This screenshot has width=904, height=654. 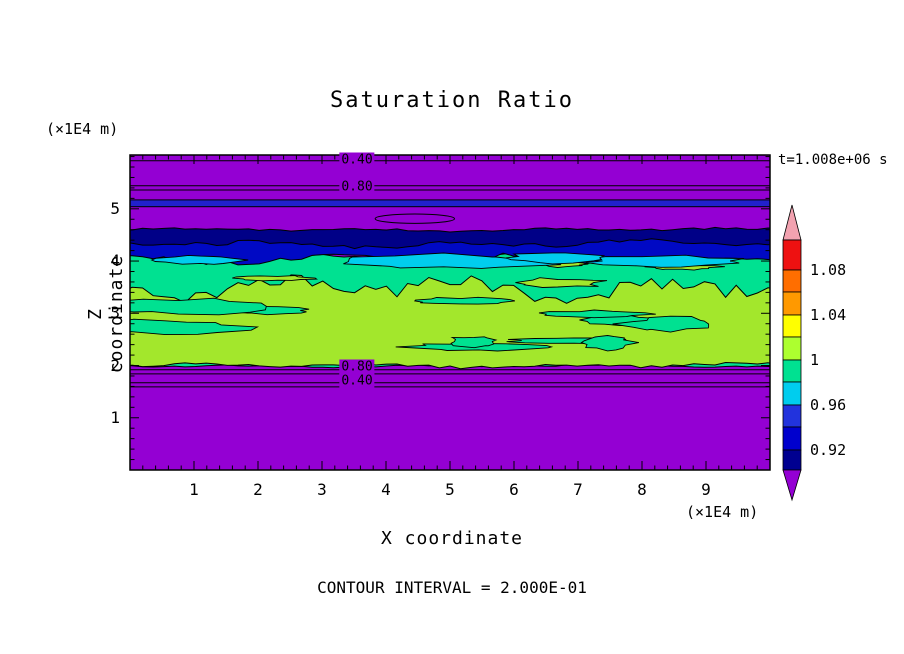 I want to click on x-tick-label: 6, so click(x=514, y=489).